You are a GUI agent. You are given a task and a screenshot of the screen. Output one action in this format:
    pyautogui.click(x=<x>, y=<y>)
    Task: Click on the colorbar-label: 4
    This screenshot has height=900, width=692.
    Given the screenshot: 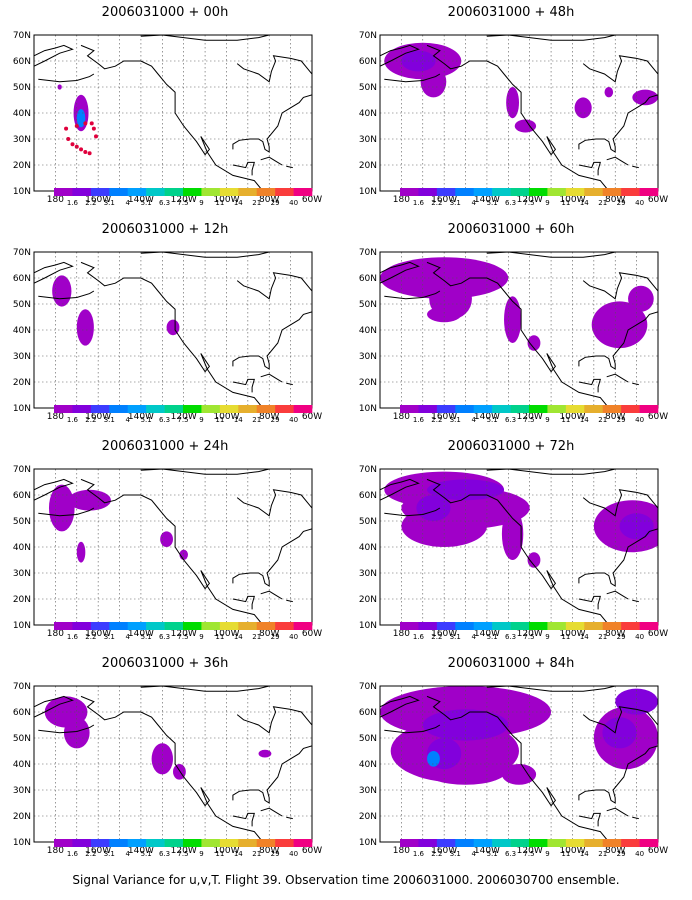 What is the action you would take?
    pyautogui.click(x=473, y=420)
    